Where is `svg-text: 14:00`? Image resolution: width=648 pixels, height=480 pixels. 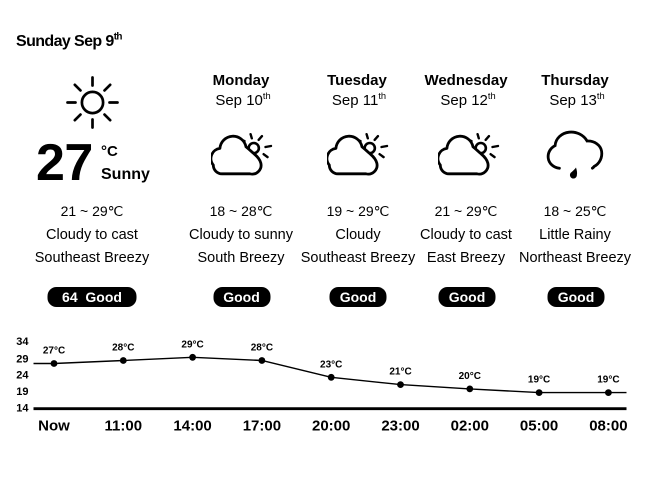 svg-text: 14:00 is located at coordinates (192, 425).